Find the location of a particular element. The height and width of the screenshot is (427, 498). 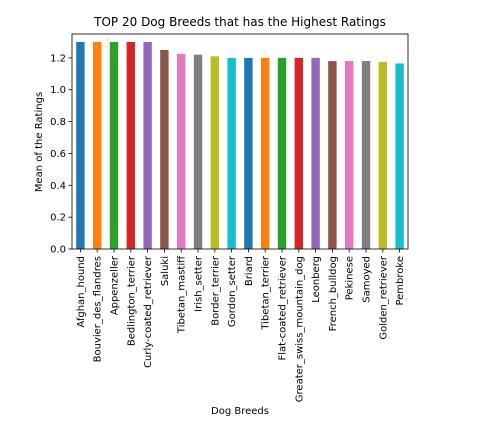

x-tick-label: Pekinese is located at coordinates (350, 278).